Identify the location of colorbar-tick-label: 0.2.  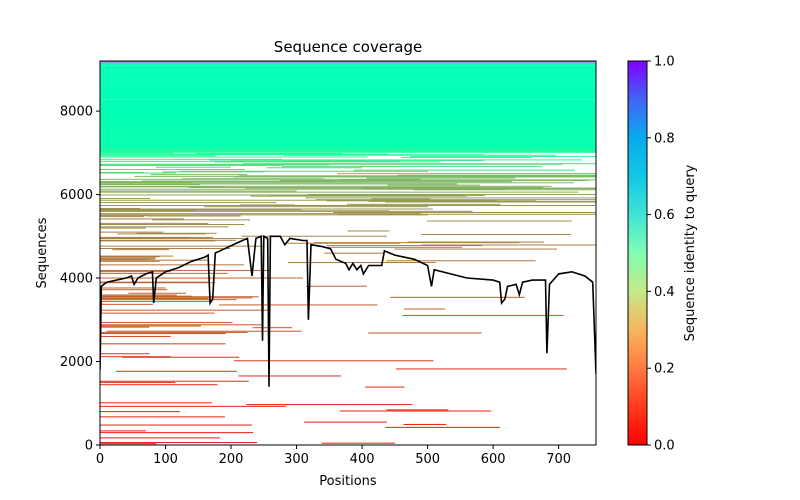
(664, 369).